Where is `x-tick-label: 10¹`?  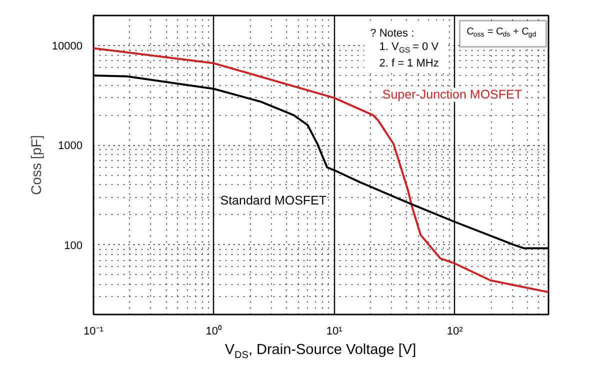
x-tick-label: 10¹ is located at coordinates (334, 332).